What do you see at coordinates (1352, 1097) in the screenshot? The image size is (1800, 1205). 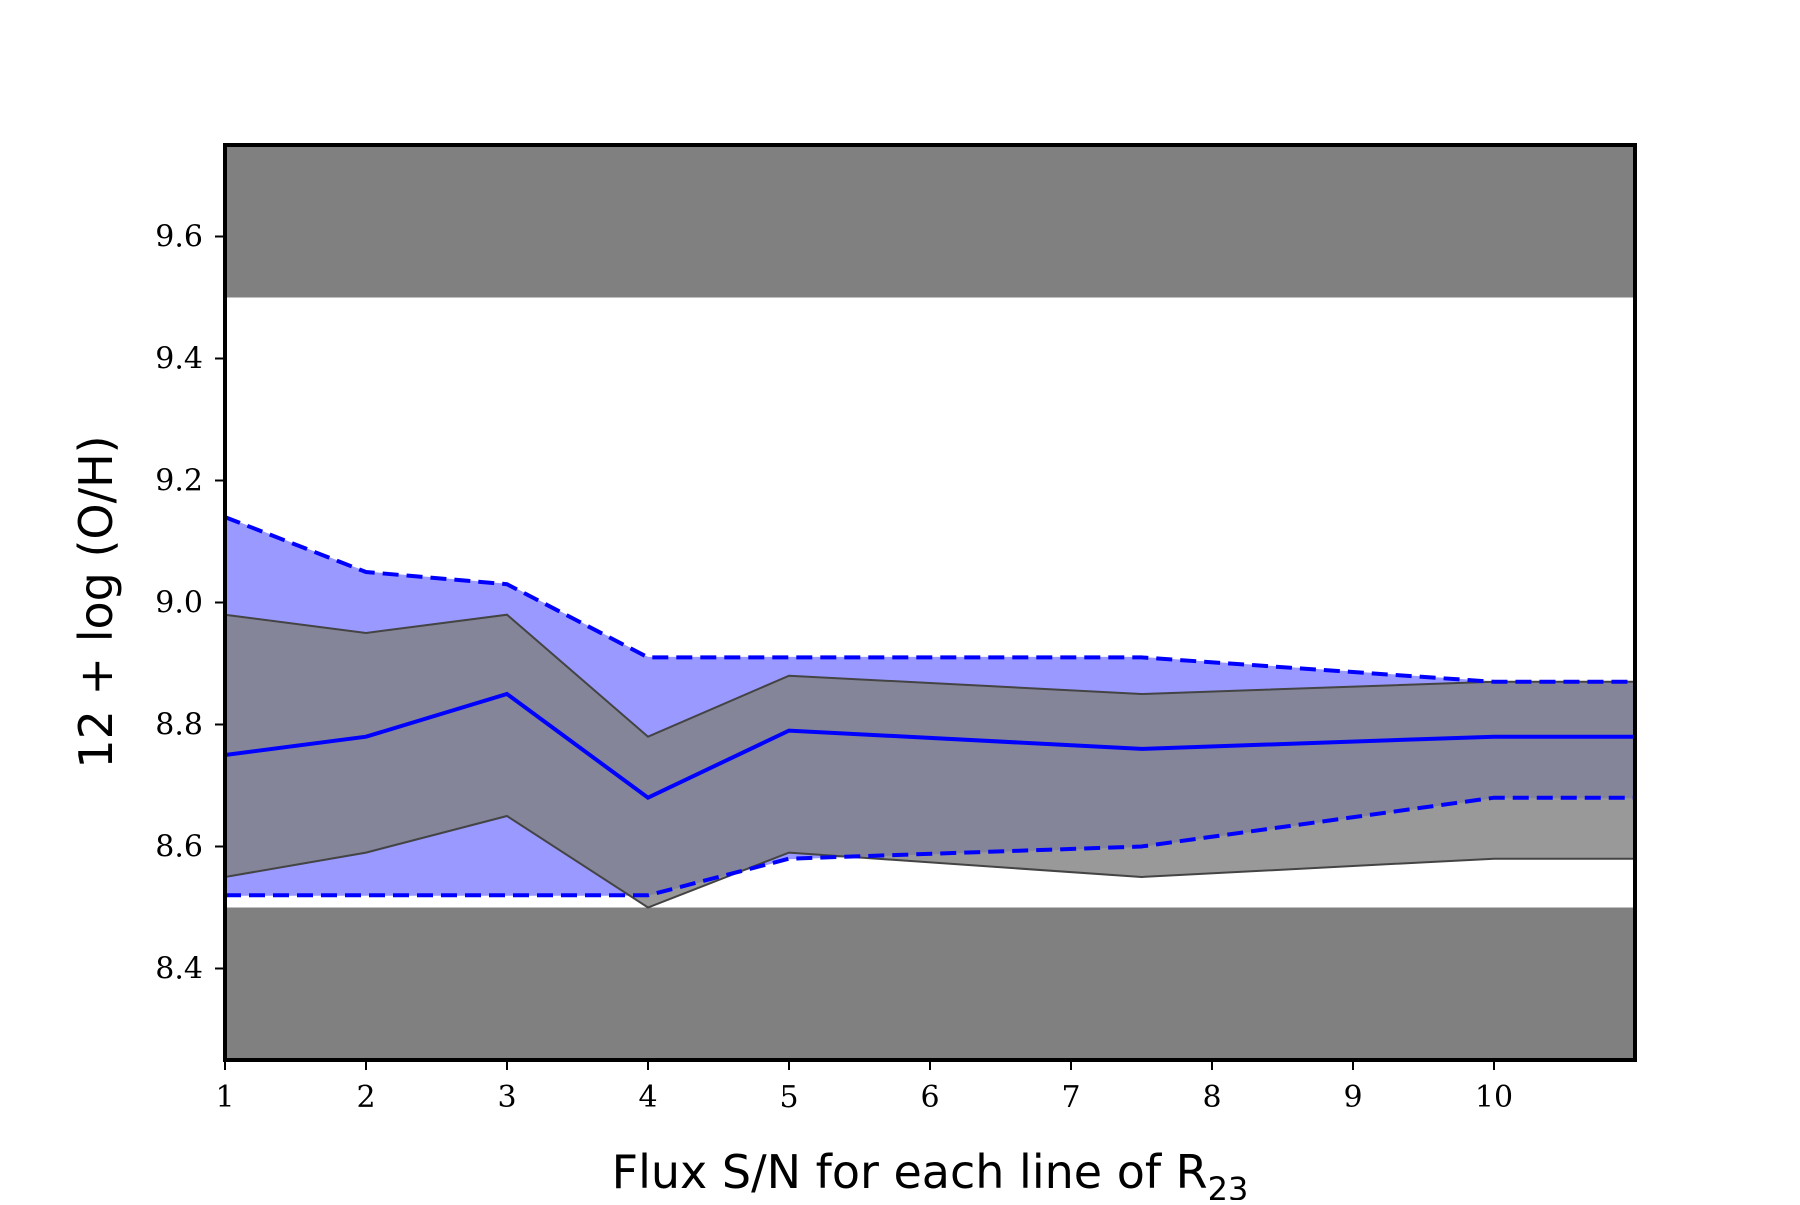 I see `x-tick-label: 9` at bounding box center [1352, 1097].